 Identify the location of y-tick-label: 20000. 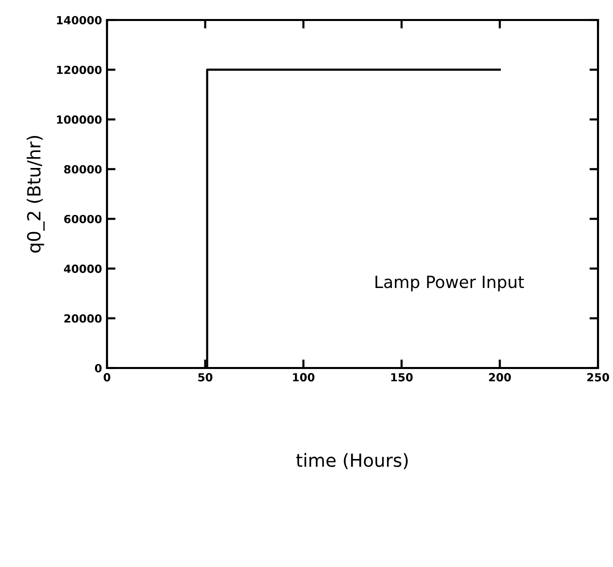
(83, 318).